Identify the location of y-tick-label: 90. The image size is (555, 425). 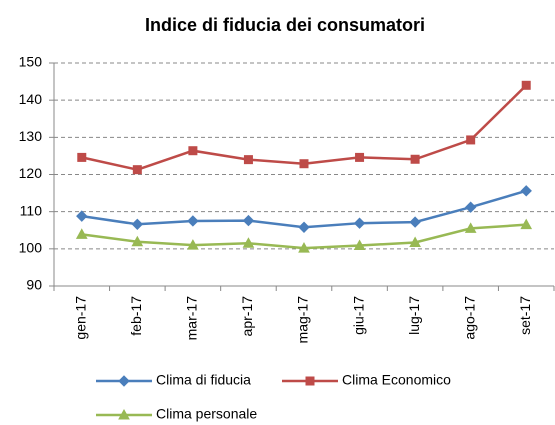
(34, 285).